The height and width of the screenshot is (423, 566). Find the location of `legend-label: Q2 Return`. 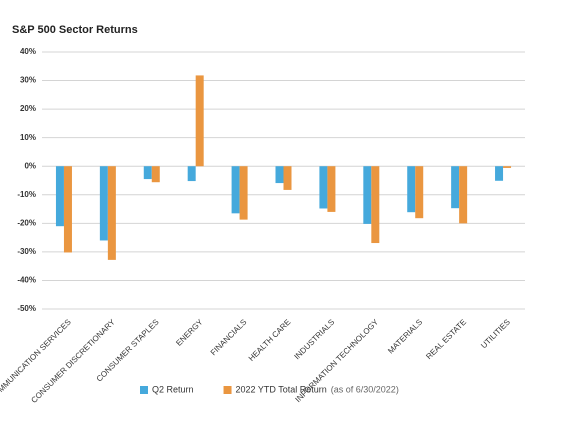

legend-label: Q2 Return is located at coordinates (173, 389).